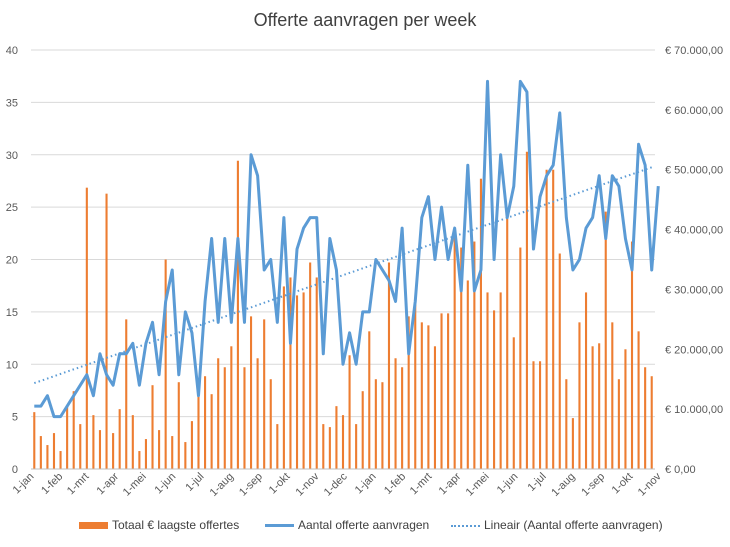  What do you see at coordinates (465, 525) in the screenshot?
I see `legend-swatch-trend` at bounding box center [465, 525].